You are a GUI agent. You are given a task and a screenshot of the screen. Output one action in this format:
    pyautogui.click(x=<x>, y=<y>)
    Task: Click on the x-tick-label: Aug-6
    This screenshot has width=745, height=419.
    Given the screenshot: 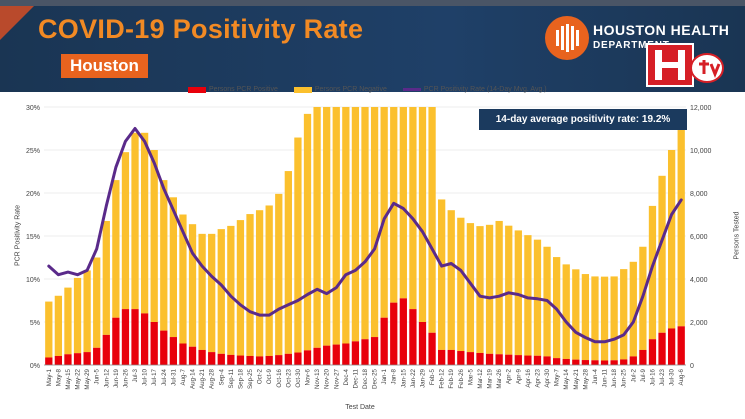 What is the action you would take?
    pyautogui.click(x=681, y=376)
    